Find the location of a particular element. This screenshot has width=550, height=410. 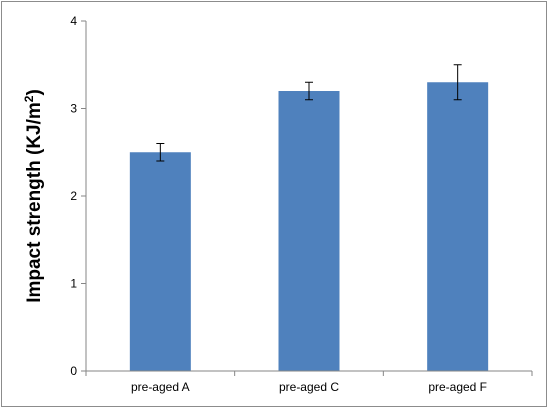

y-tick-label: 0 is located at coordinates (73, 371).